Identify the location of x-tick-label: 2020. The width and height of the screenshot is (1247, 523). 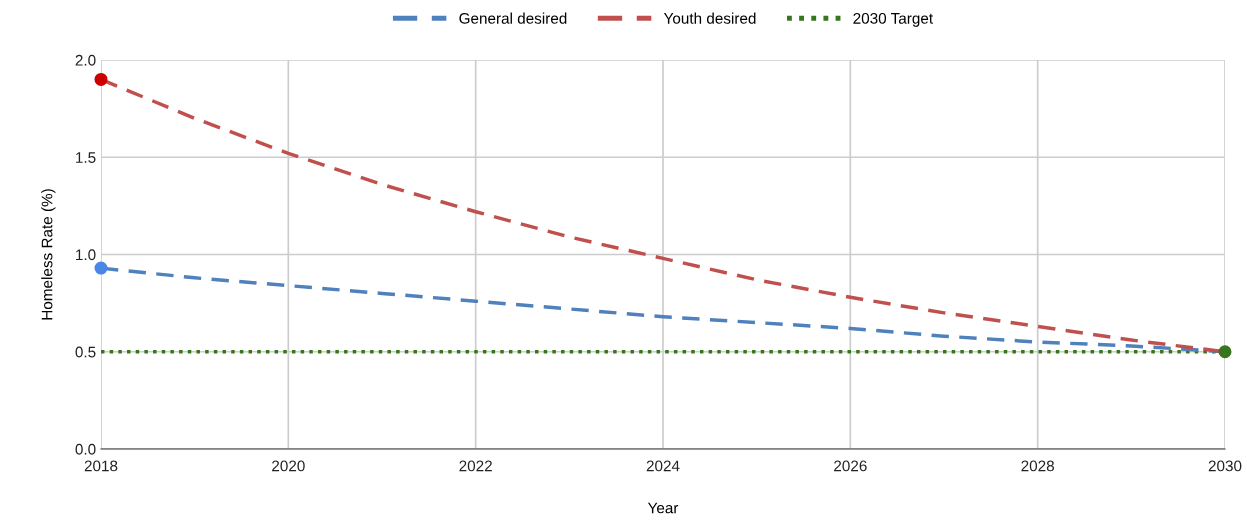
(288, 466).